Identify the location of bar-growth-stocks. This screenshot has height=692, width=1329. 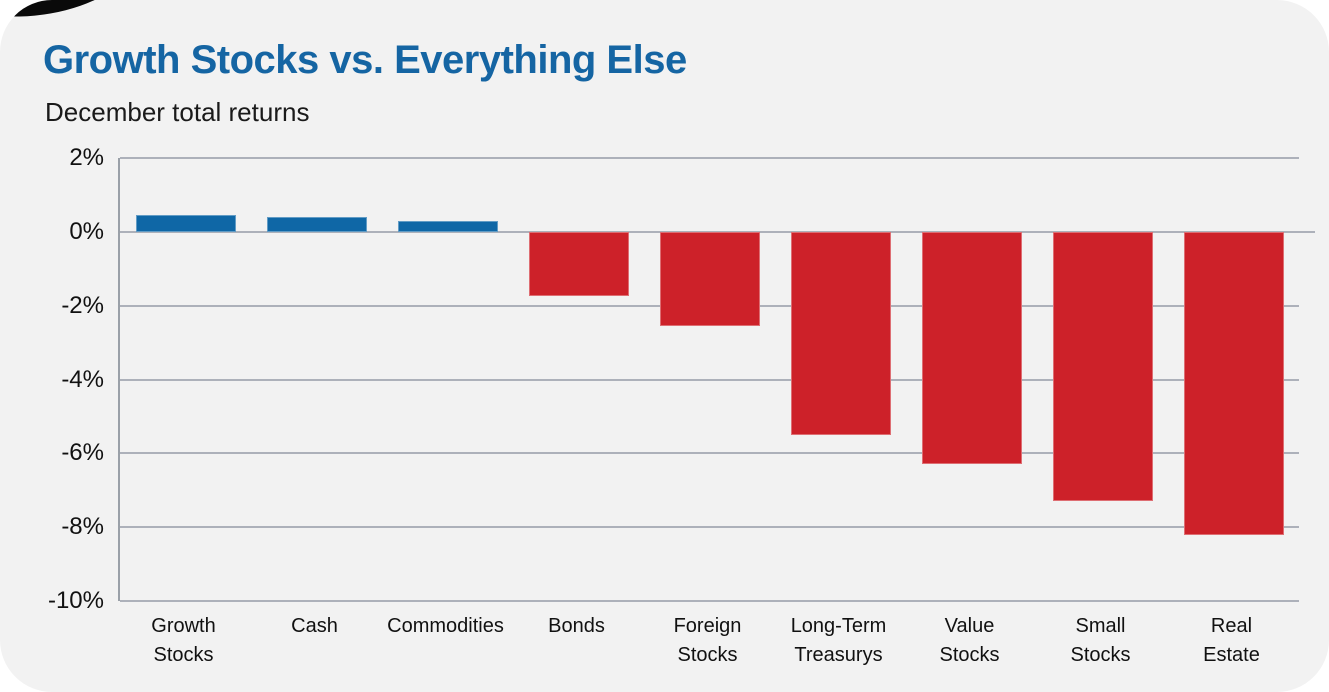
(185, 223).